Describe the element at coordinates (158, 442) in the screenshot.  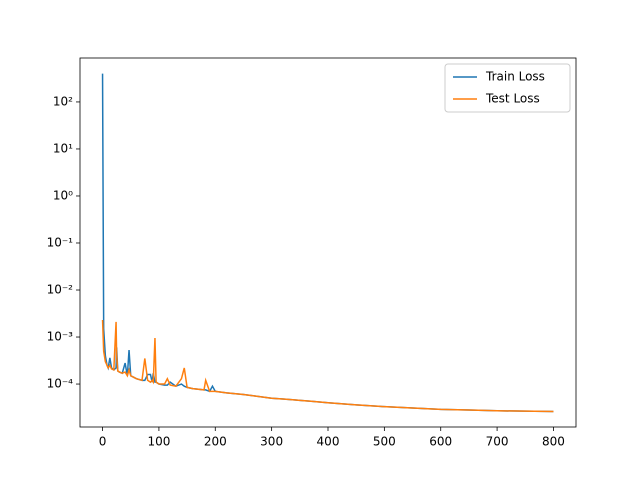
I see `x-tick-label: 100` at that location.